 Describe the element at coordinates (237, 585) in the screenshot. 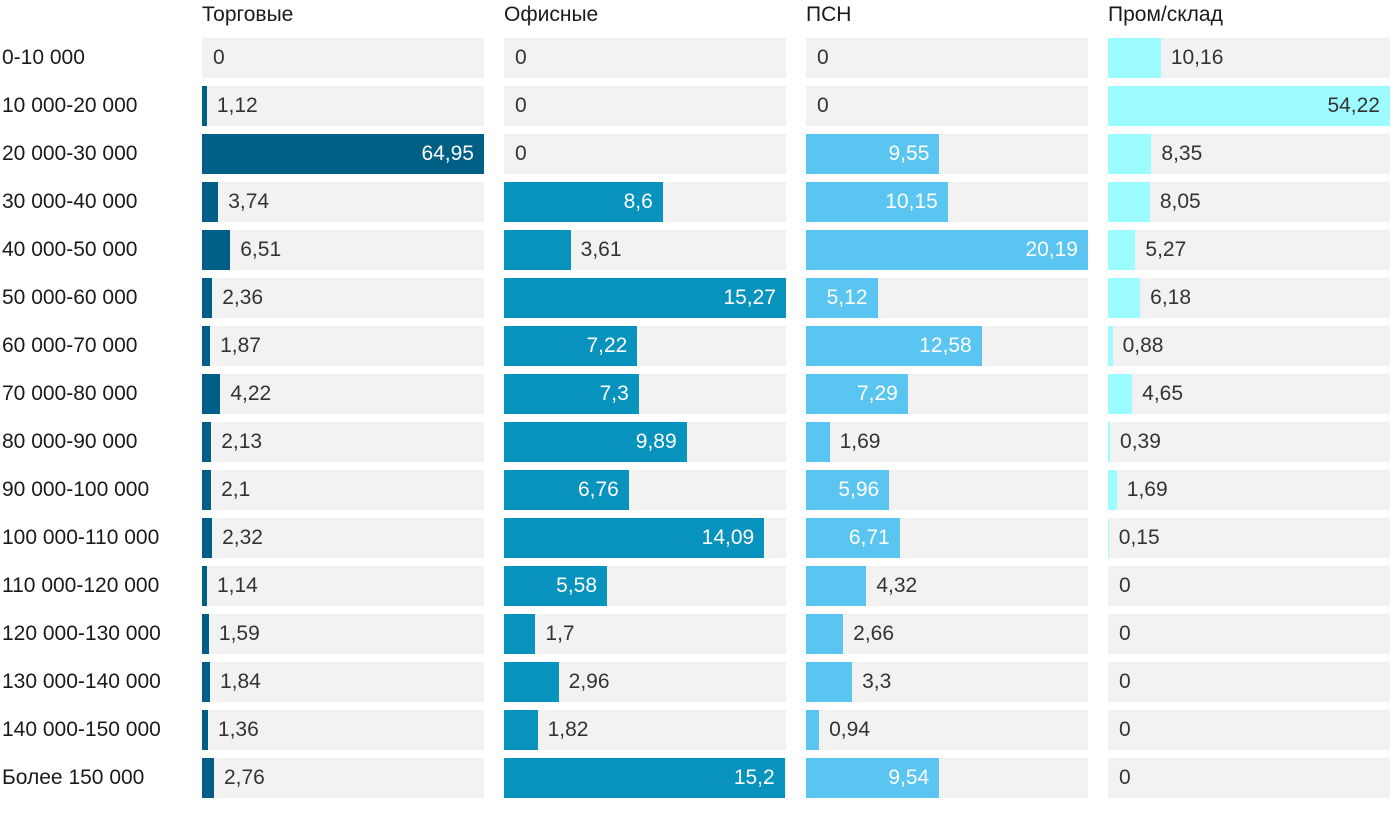

I see `data-label: 1,14` at that location.